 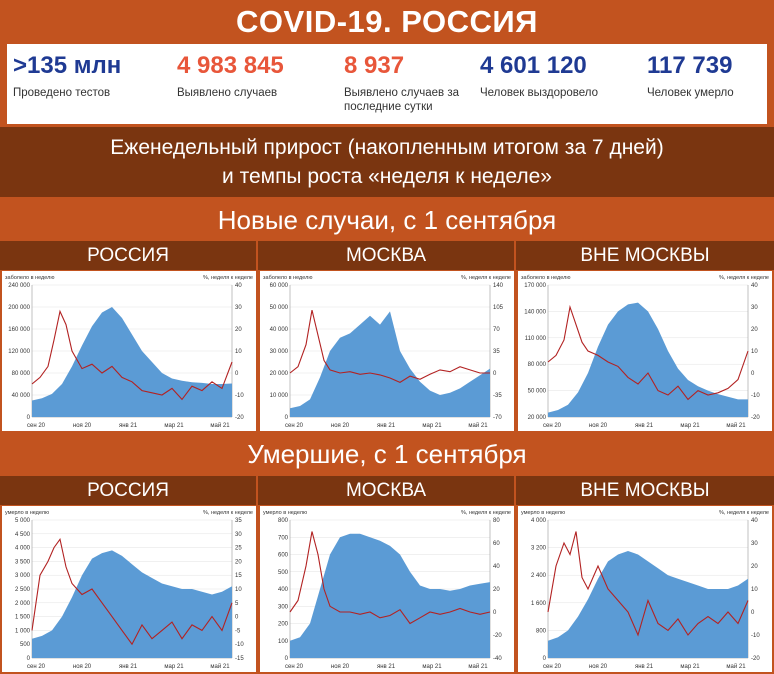 I want to click on y-tick-label: 500, so click(x=283, y=573).